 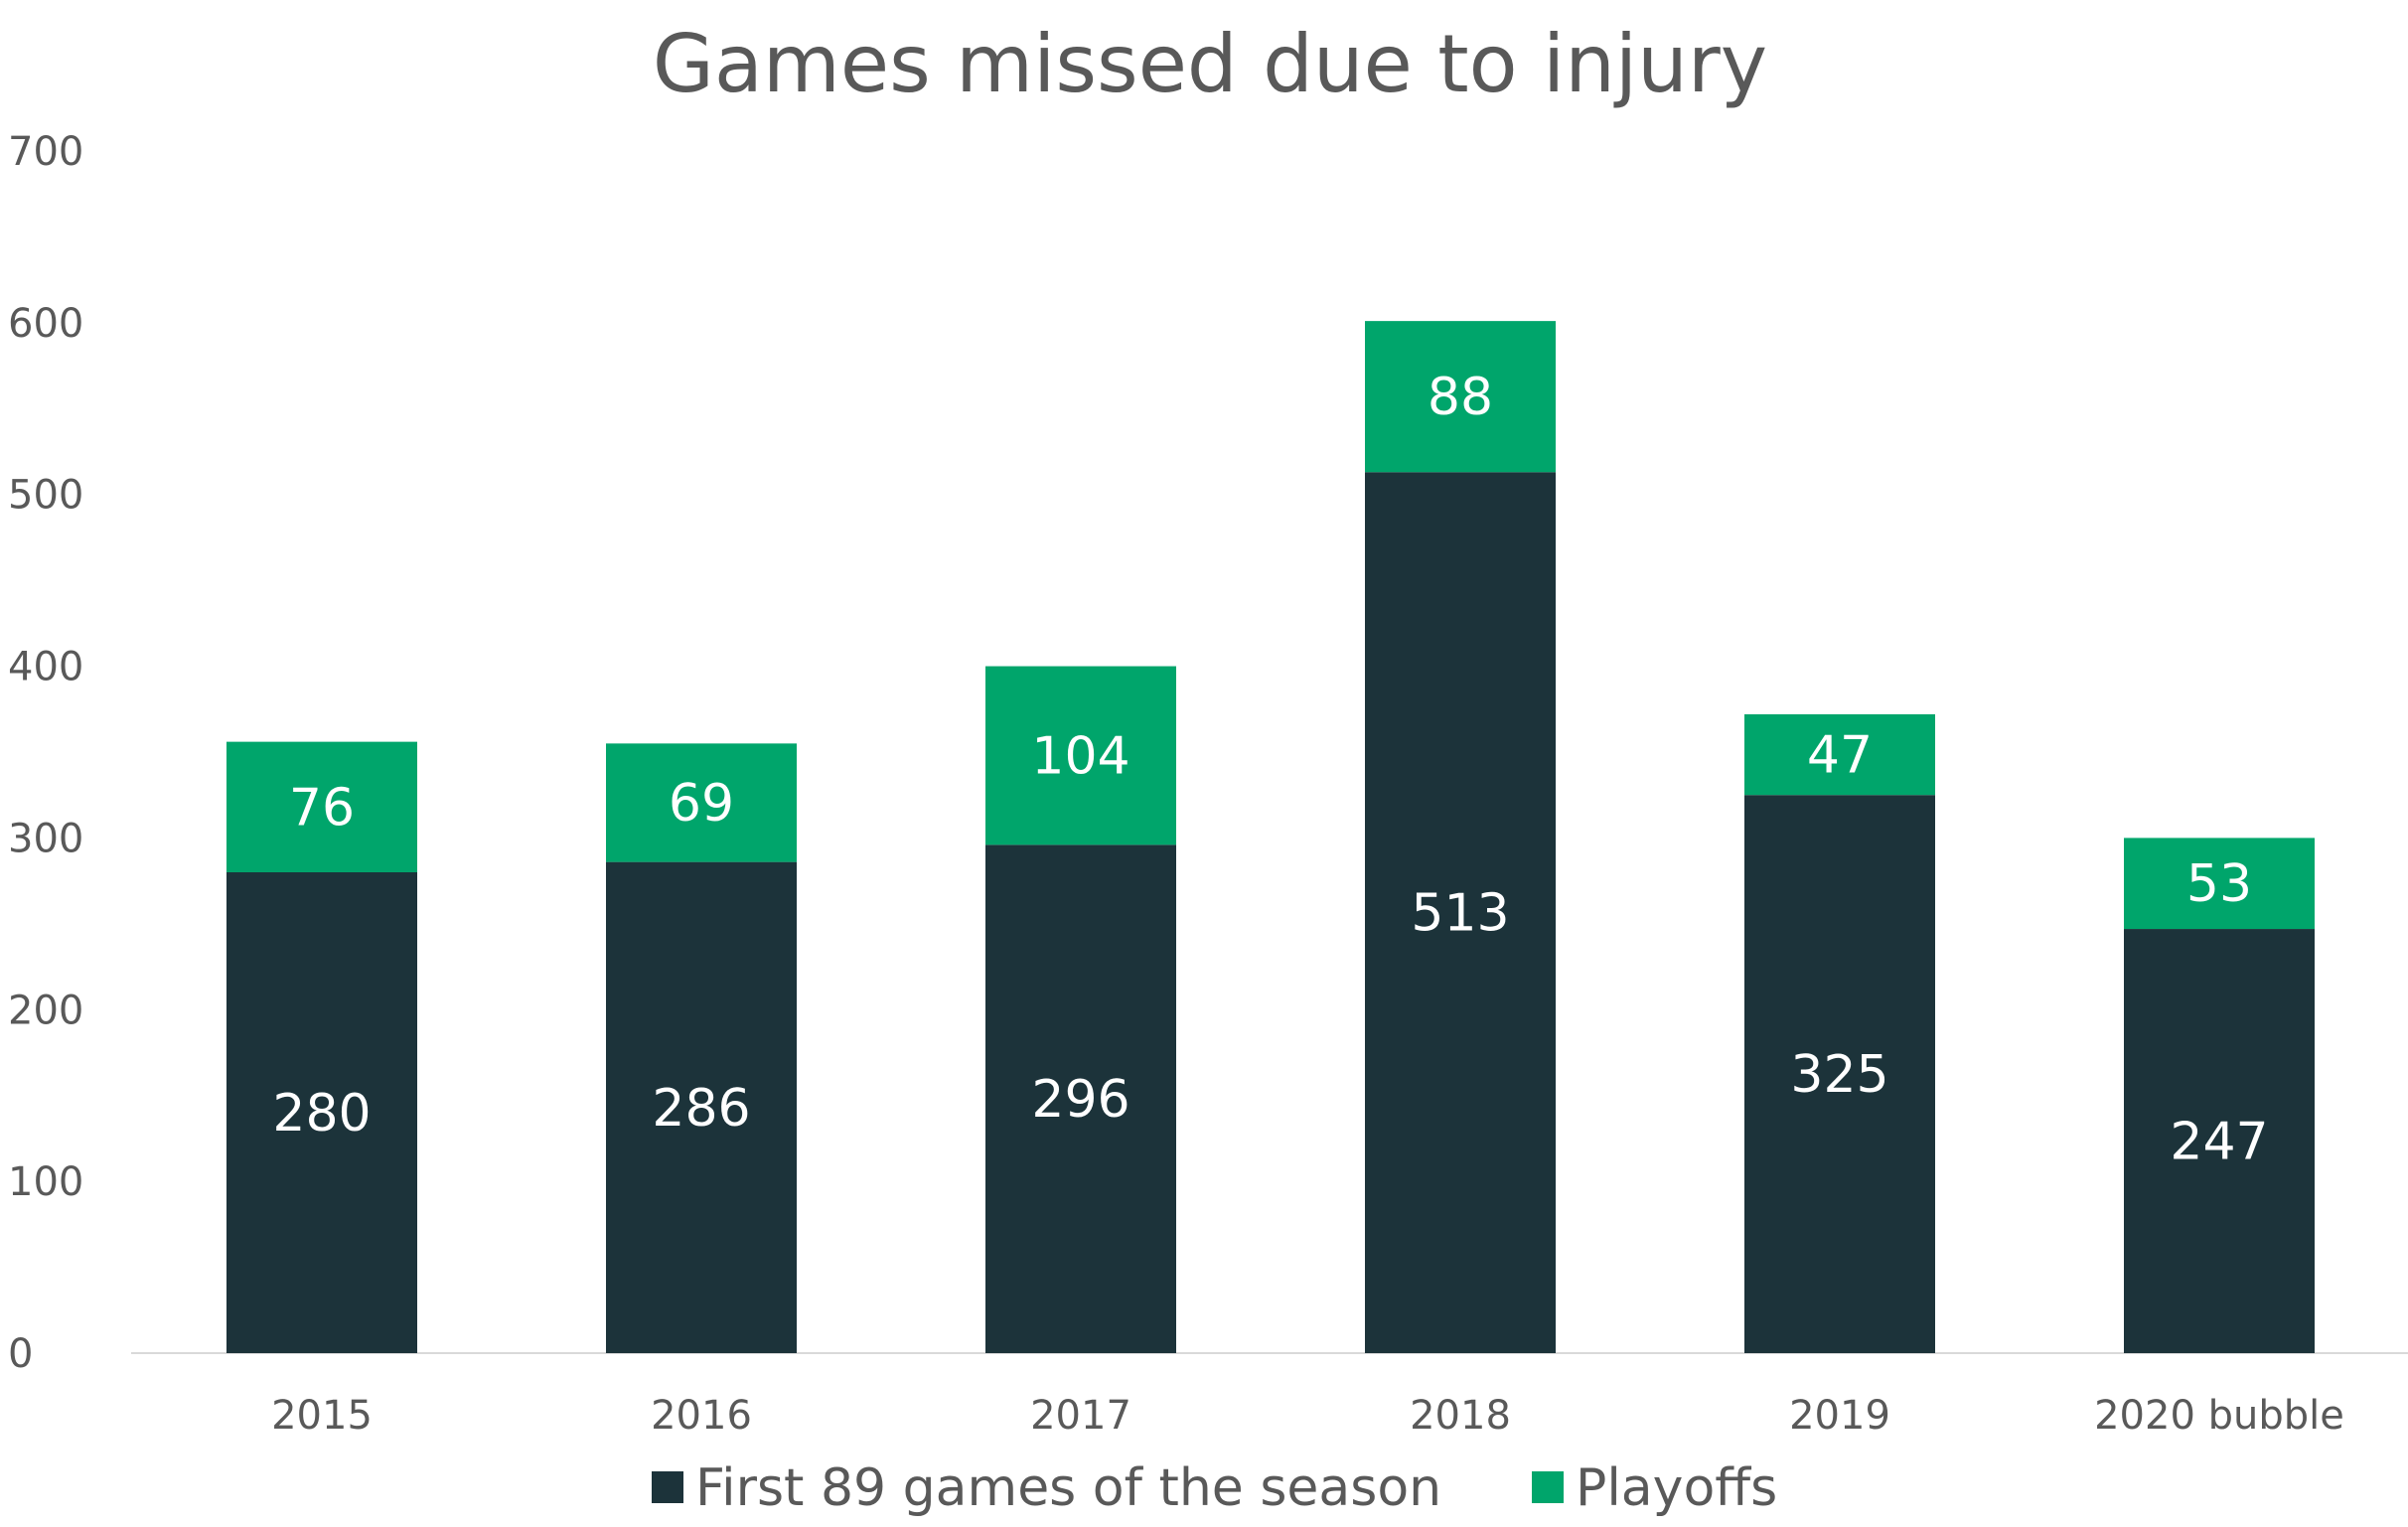 I want to click on data-label: 325, so click(x=1839, y=1075).